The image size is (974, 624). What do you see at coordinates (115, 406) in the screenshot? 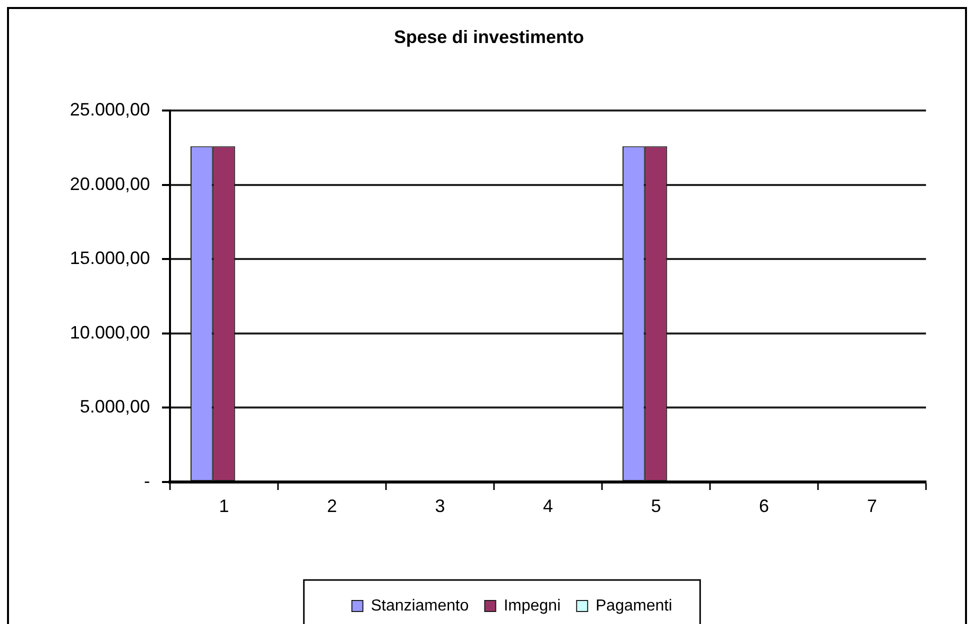
I see `y-tick-label: 5.000,00` at bounding box center [115, 406].